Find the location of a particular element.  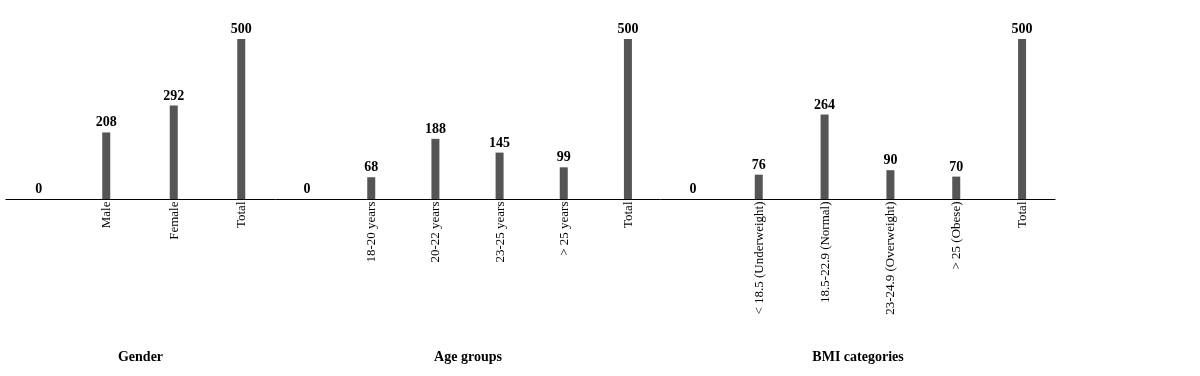

data-label: 188 is located at coordinates (435, 128).